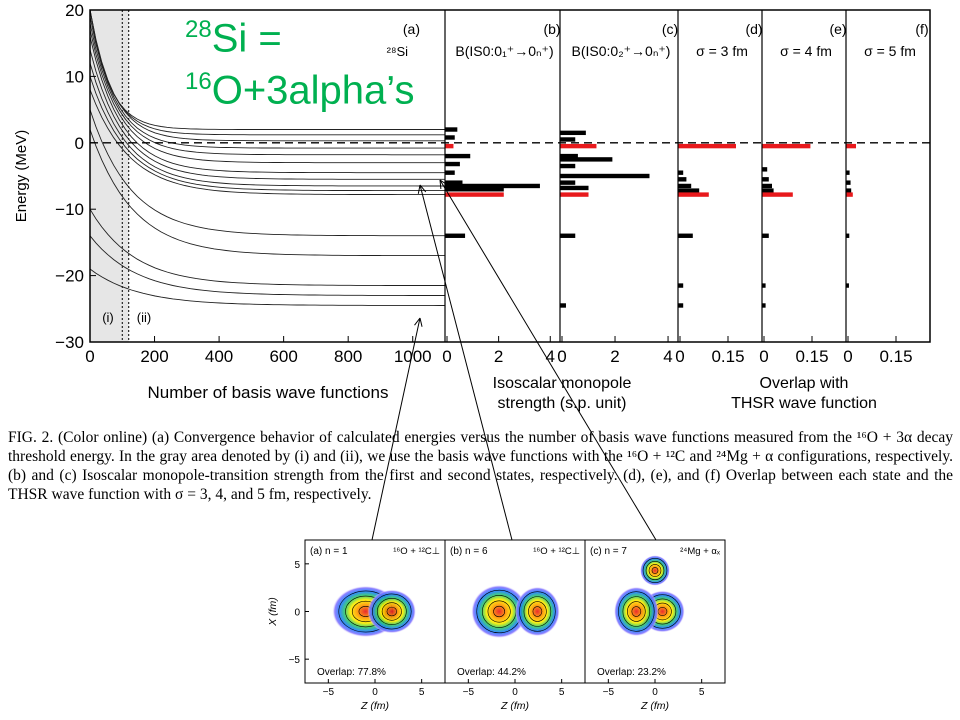 The width and height of the screenshot is (960, 720). What do you see at coordinates (299, 60) in the screenshot?
I see `slide-title: 28Si = 16O+3alpha’s` at bounding box center [299, 60].